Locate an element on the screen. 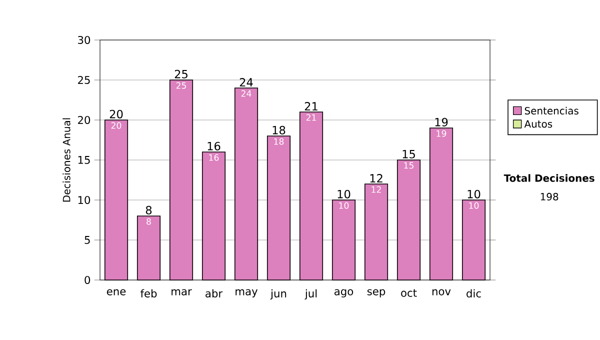 This screenshot has width=600, height=340. y-axis-title: Decisiones Anual is located at coordinates (66, 160).